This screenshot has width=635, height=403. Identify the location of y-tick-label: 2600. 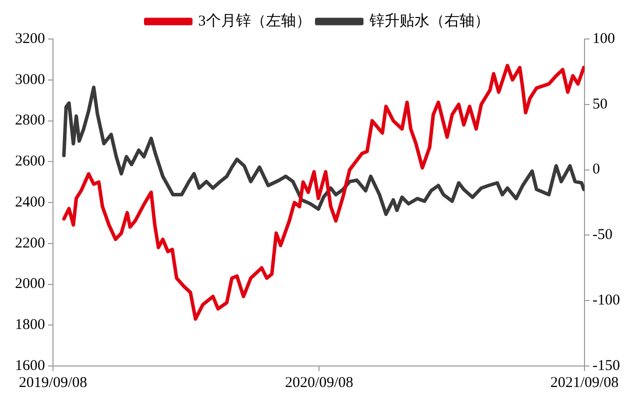
(30, 162).